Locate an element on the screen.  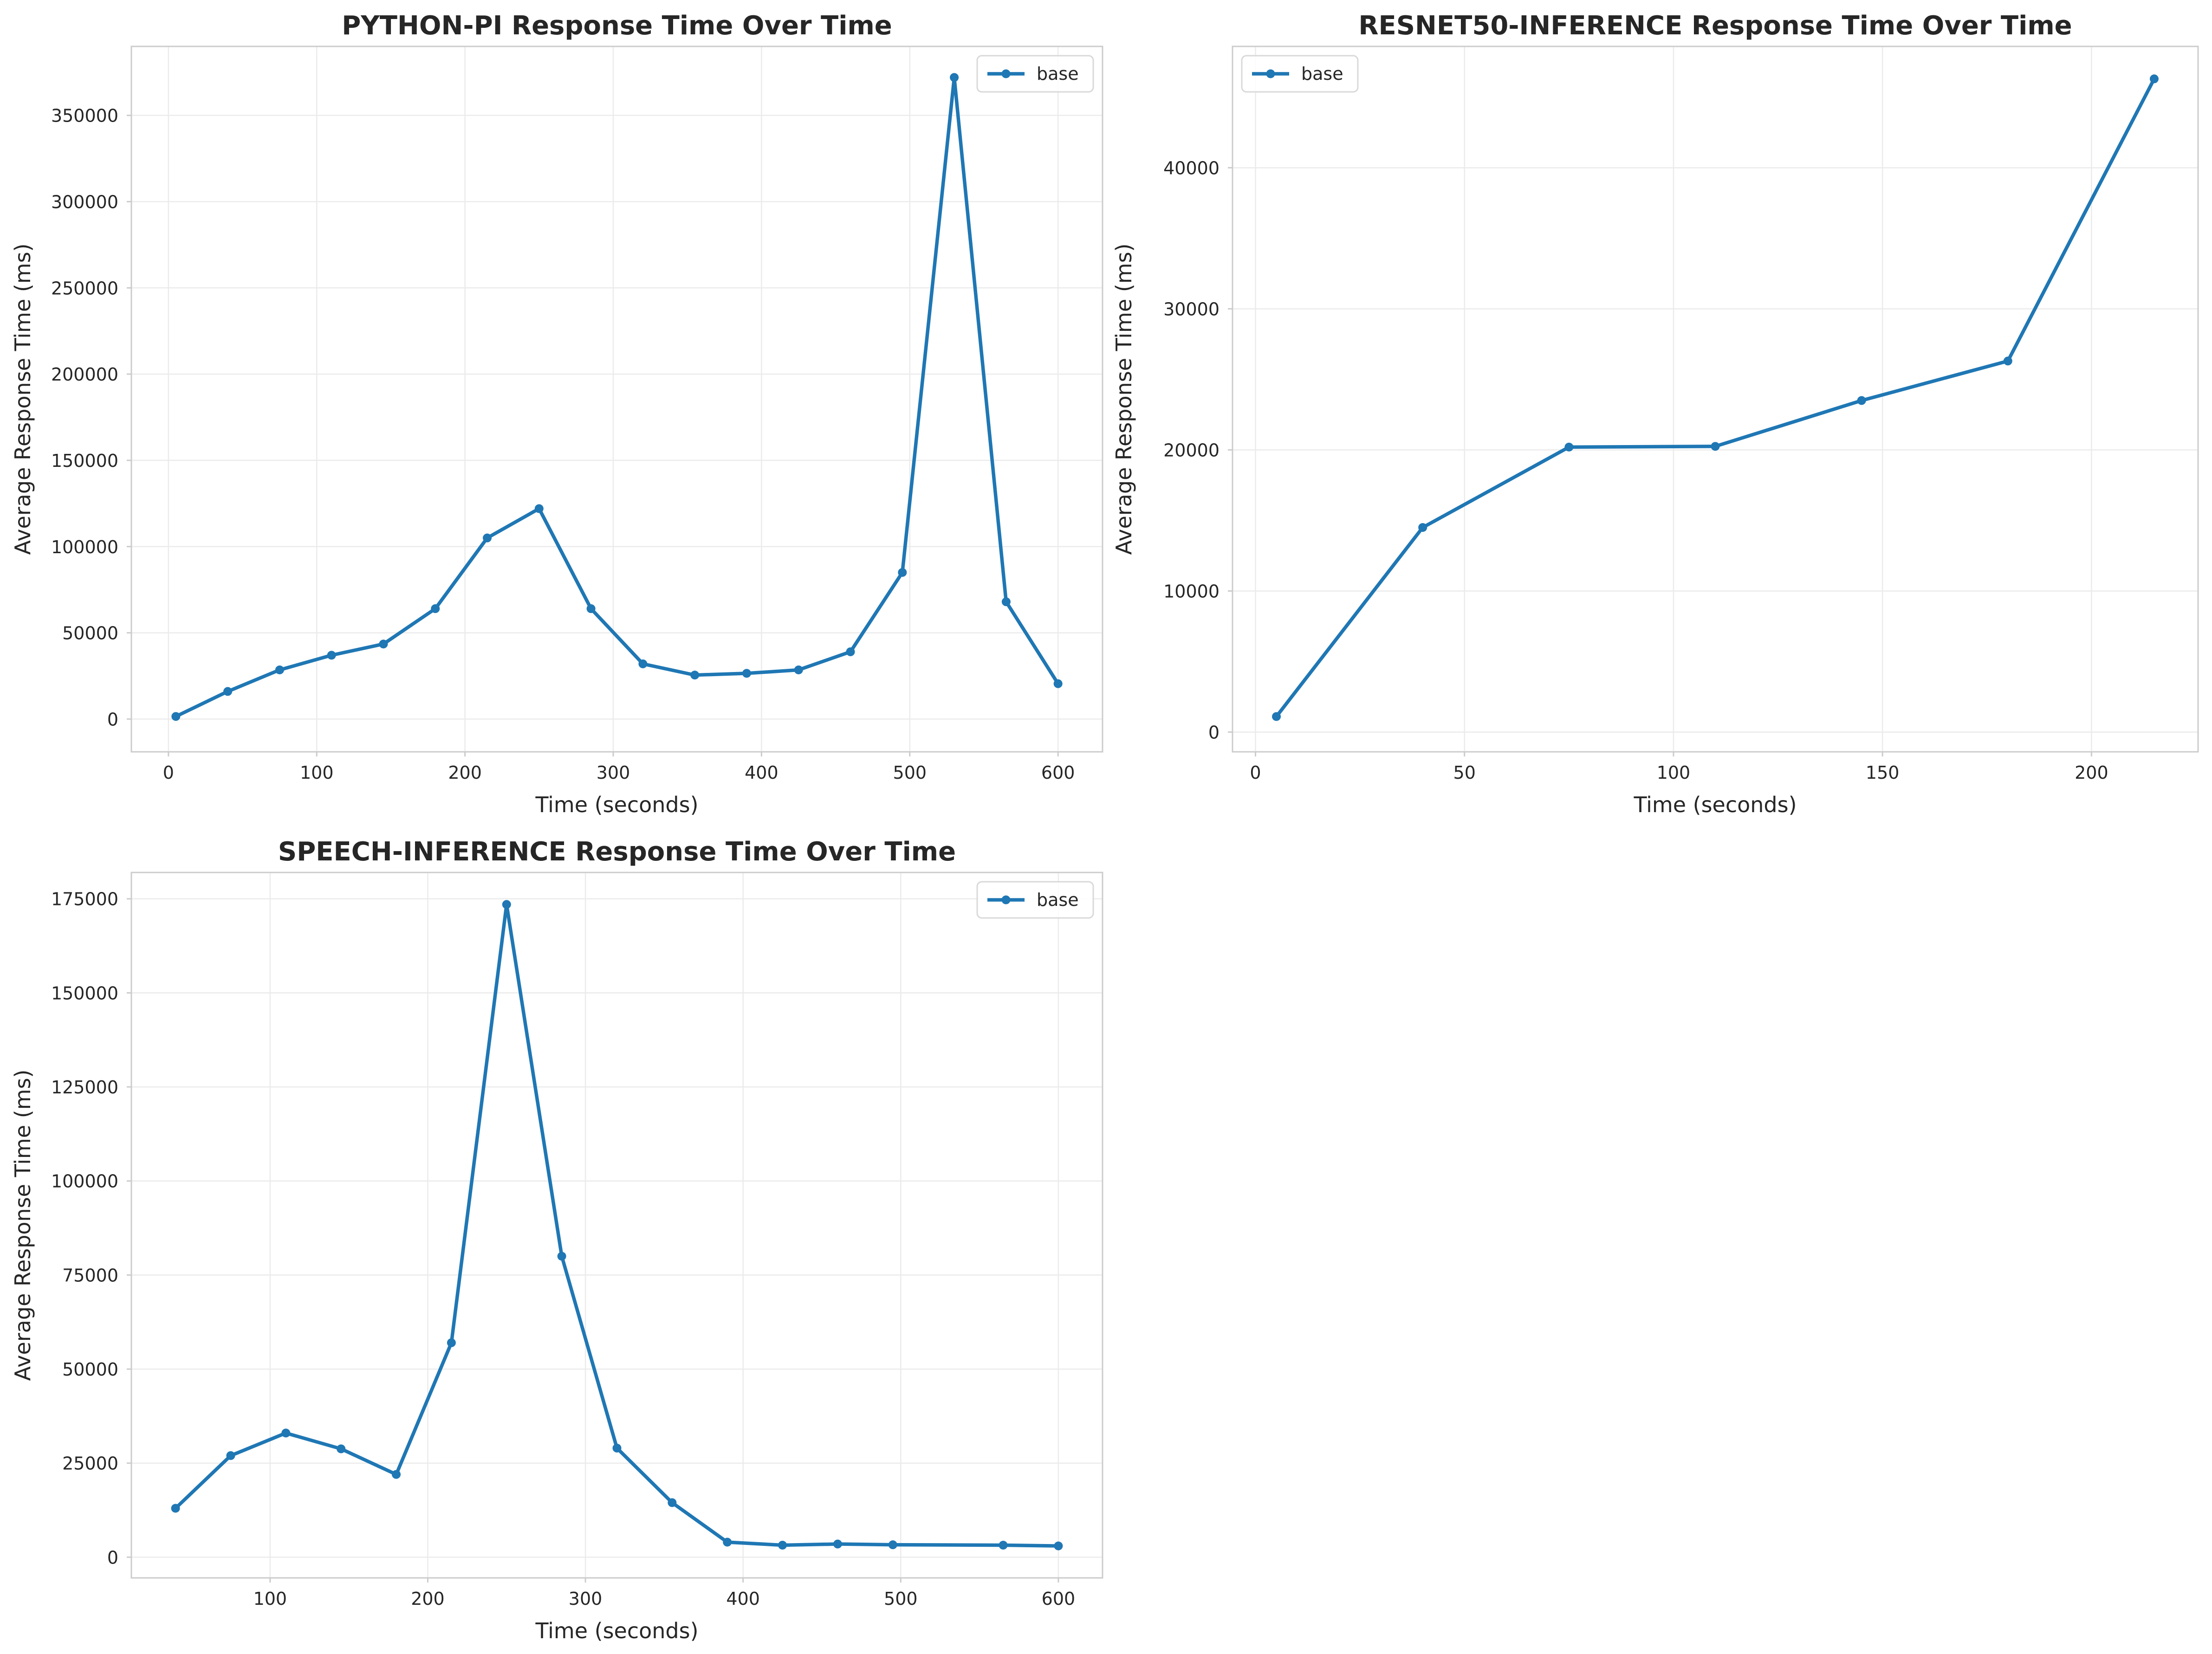
chart-title: PYTHON-PI Response Time Over Time is located at coordinates (617, 26).